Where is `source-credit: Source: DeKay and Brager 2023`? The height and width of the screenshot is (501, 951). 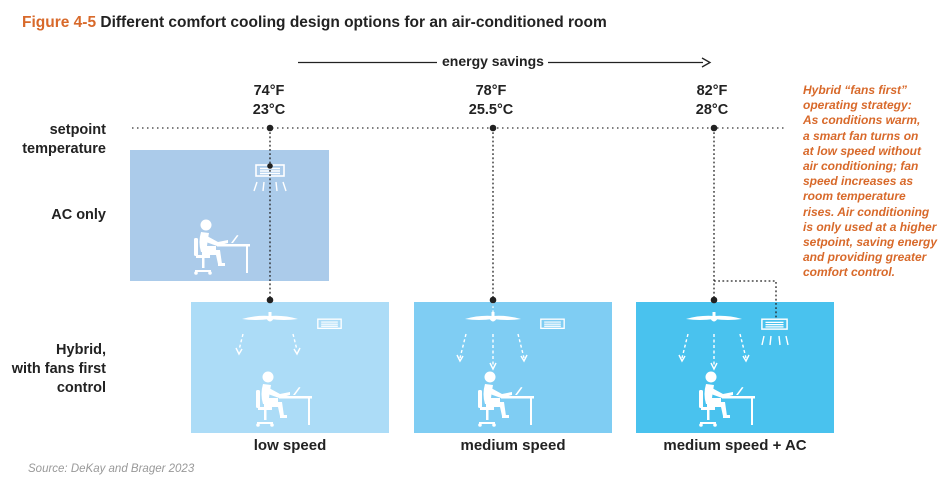
source-credit: Source: DeKay and Brager 2023 is located at coordinates (111, 469).